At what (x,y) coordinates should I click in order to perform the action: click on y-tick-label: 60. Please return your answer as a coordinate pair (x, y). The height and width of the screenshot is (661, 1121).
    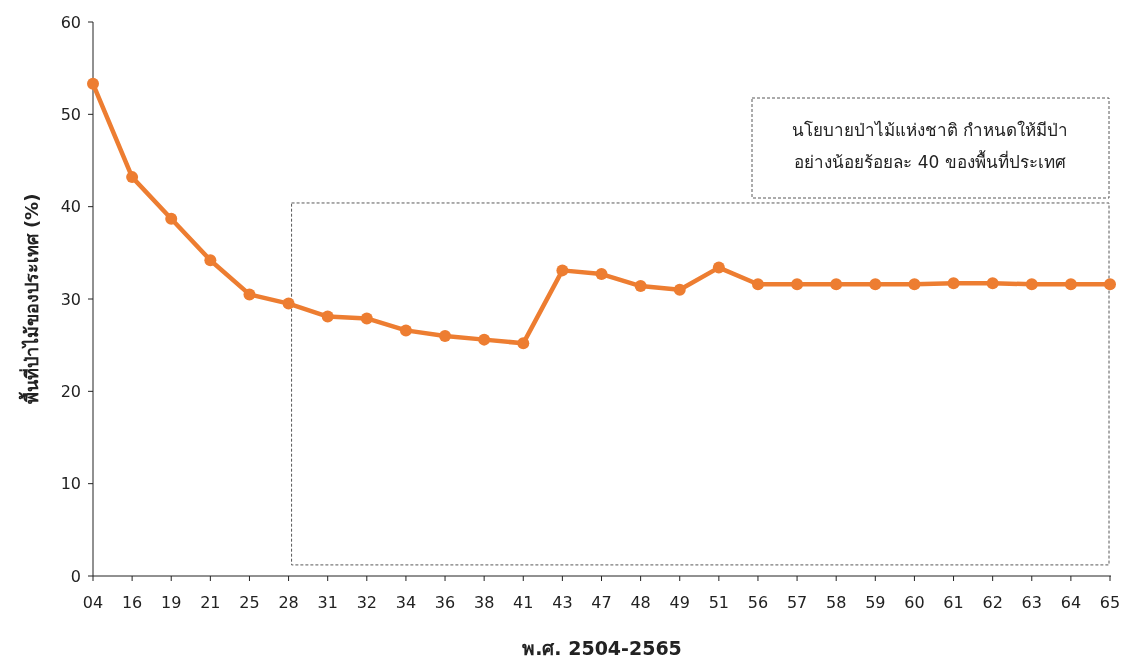
    Looking at the image, I should click on (70, 22).